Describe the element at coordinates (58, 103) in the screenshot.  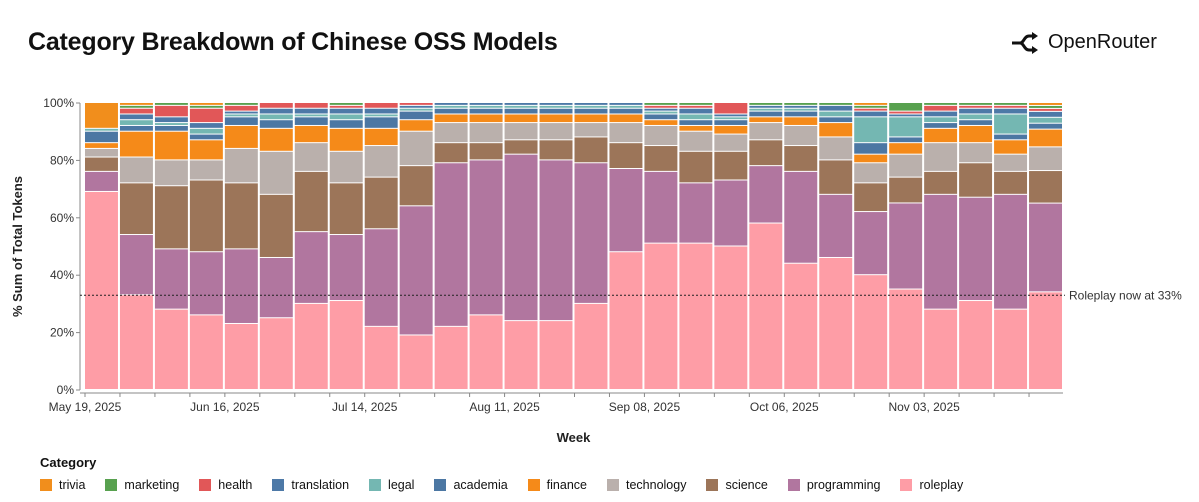
I see `y-tick-label: 100%` at that location.